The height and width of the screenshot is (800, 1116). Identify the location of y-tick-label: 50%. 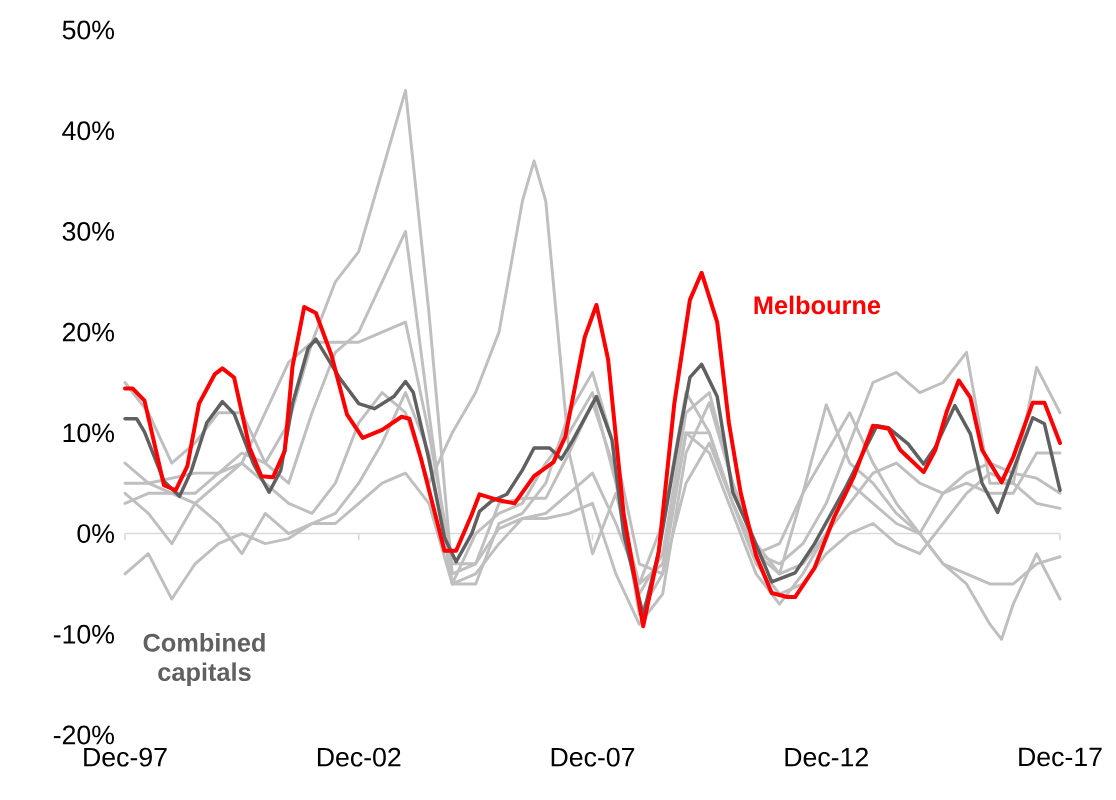
(88, 30).